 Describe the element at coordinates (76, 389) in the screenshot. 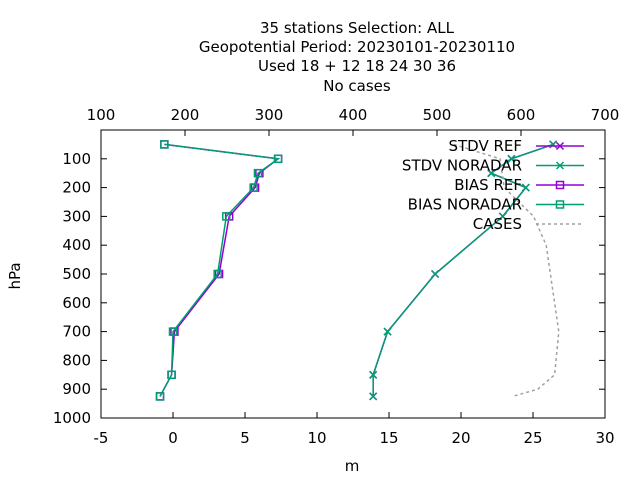

I see `y-tick-label: 900` at that location.